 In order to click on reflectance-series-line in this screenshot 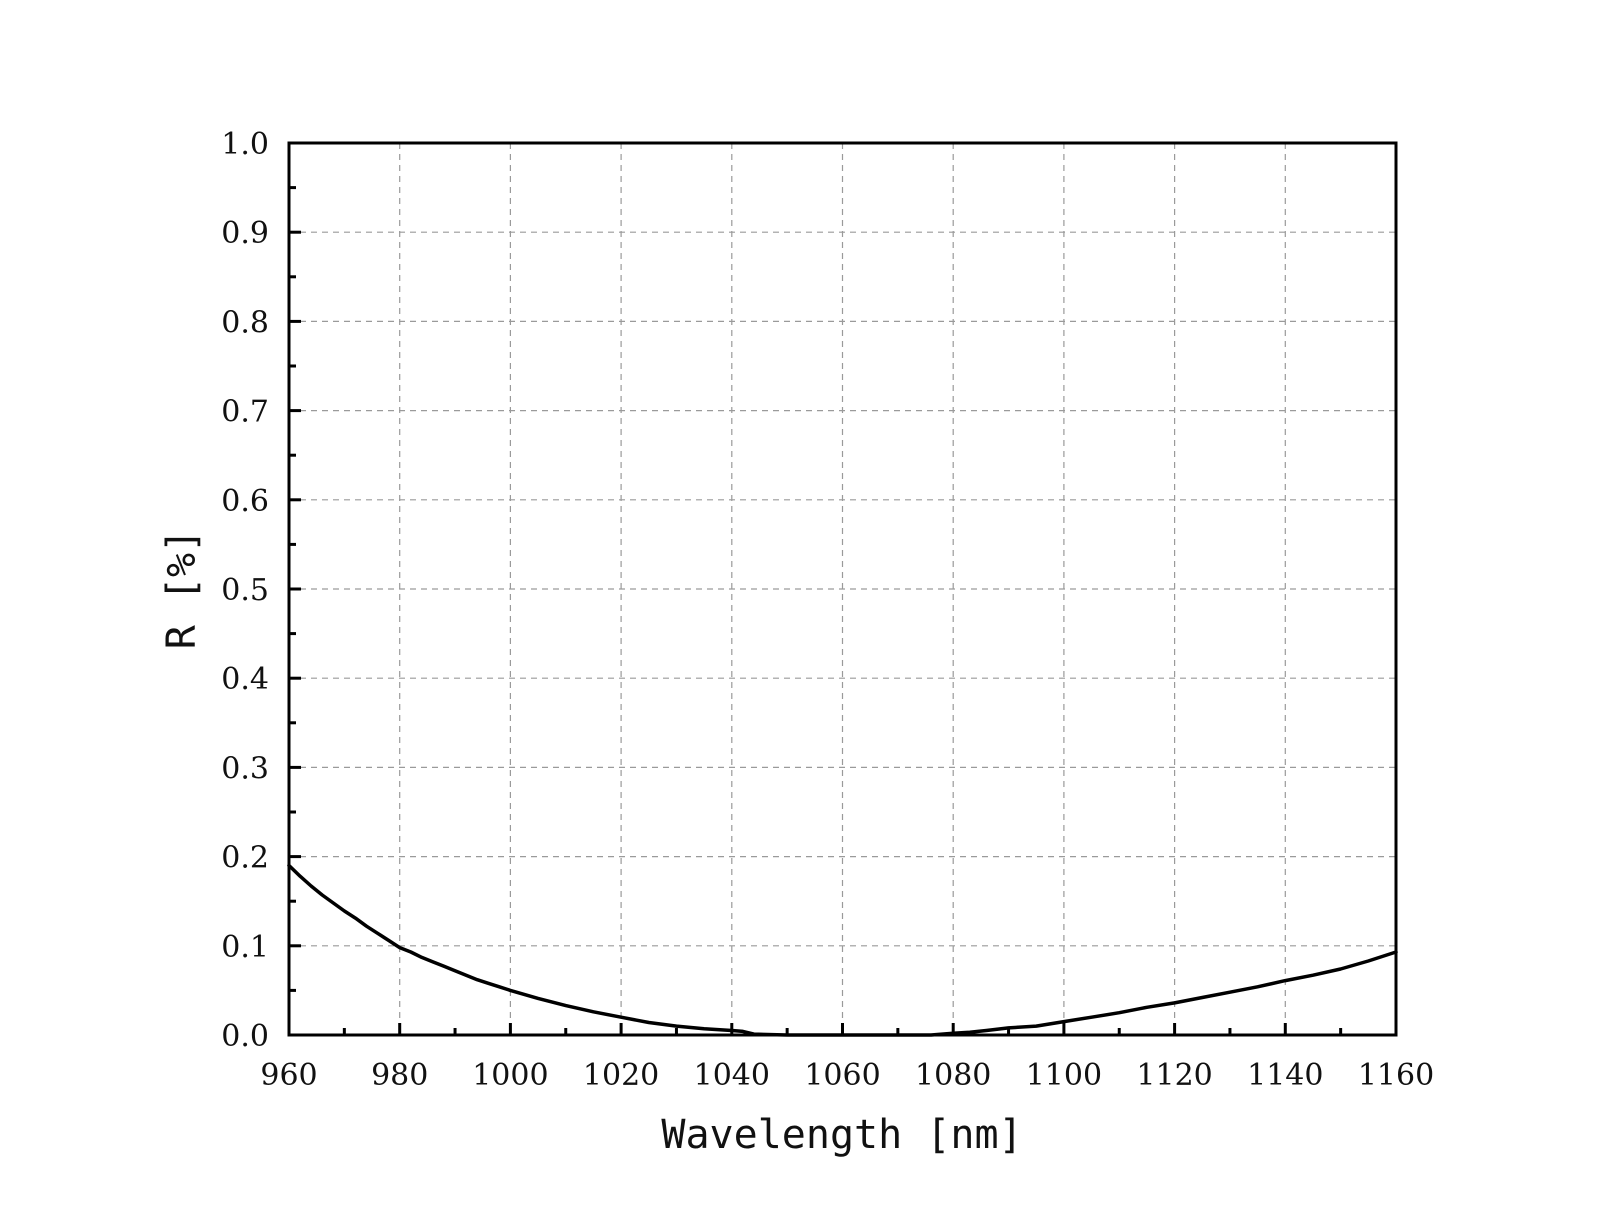, I will do `click(842, 950)`.